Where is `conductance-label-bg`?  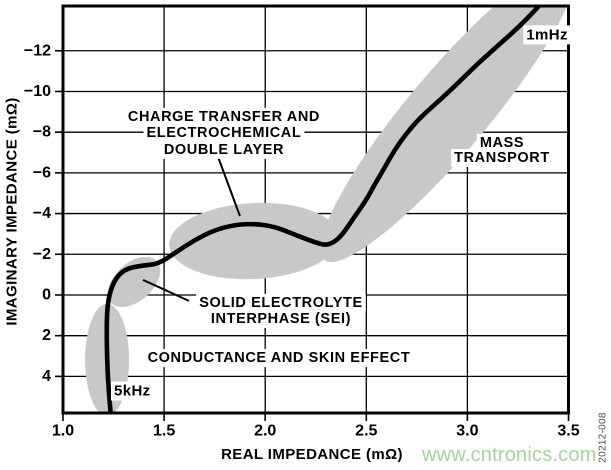
conductance-label-bg is located at coordinates (279, 358).